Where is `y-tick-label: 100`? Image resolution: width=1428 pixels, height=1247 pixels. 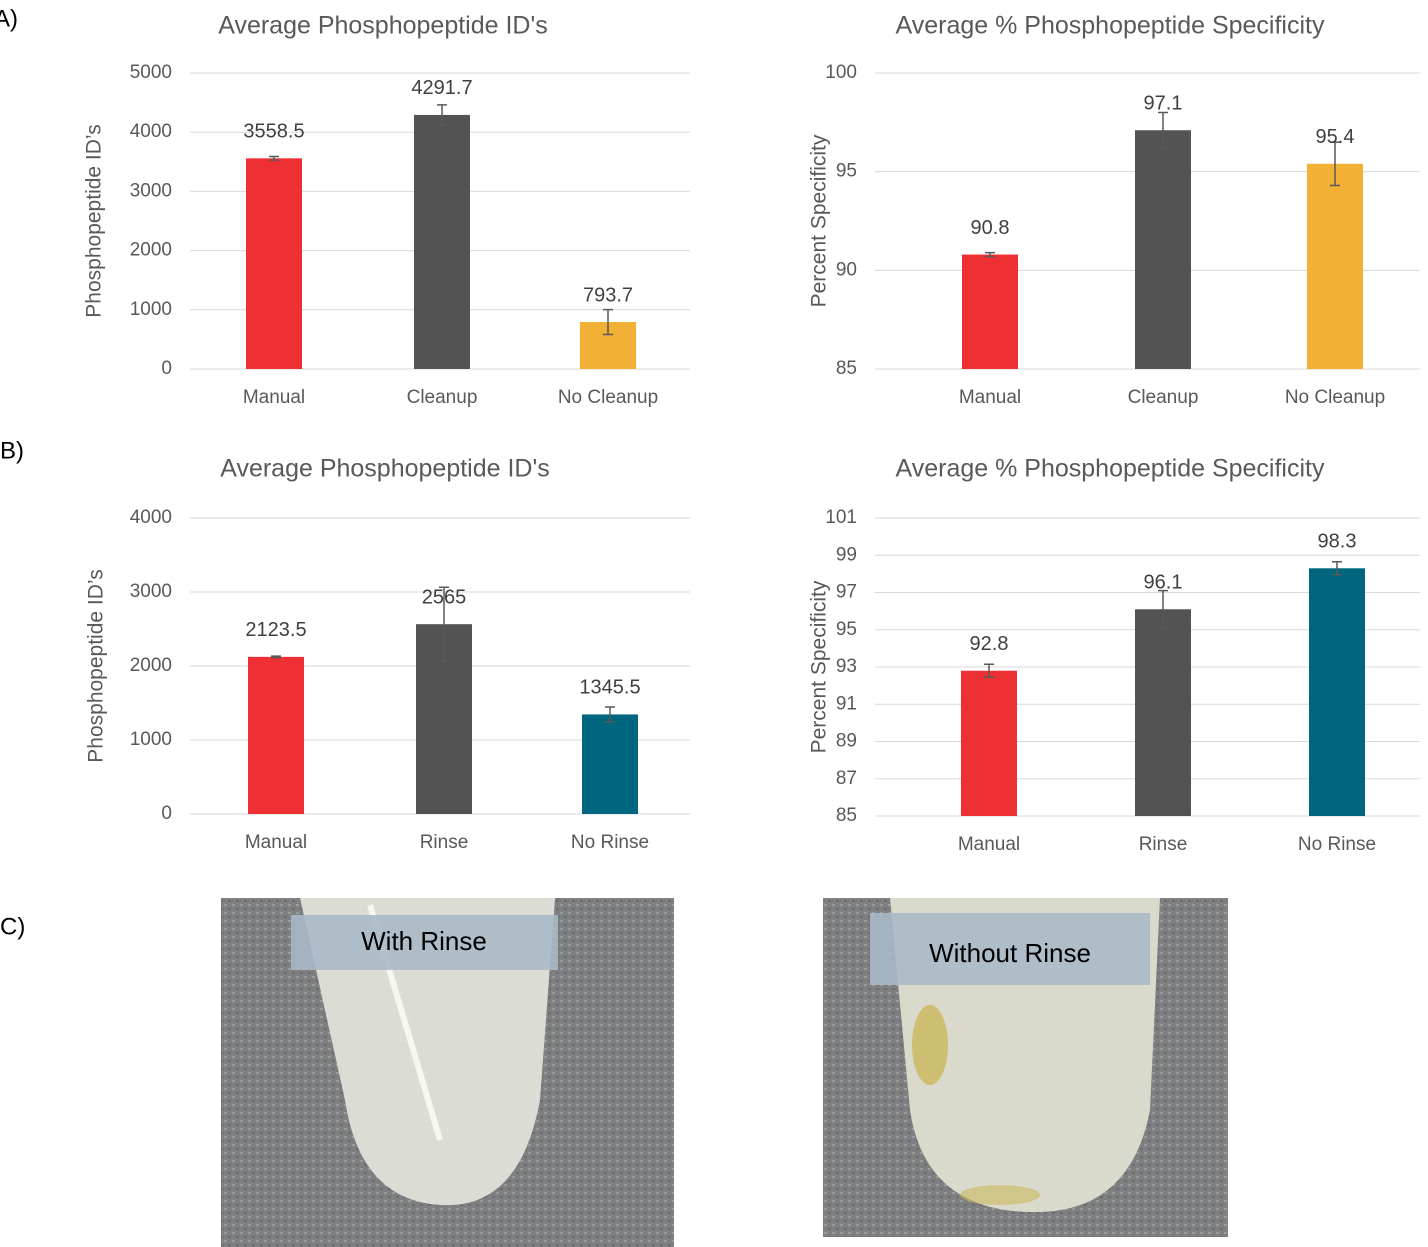 y-tick-label: 100 is located at coordinates (841, 72).